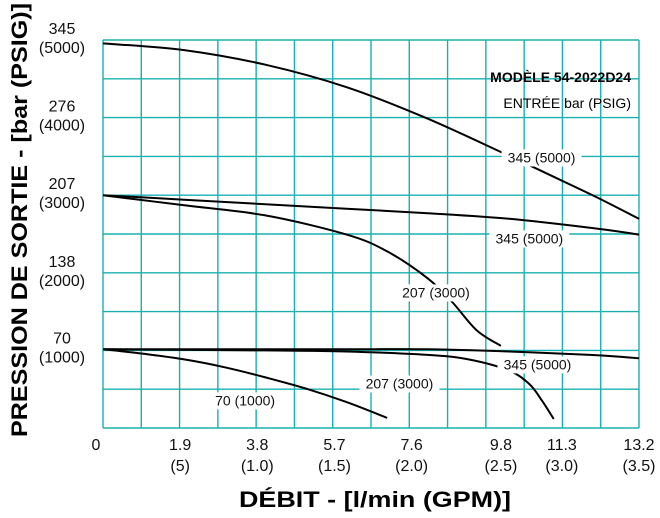  I want to click on y-axis-title: PRESSION DE SORTIE - [bar (PSIG)], so click(19, 220).